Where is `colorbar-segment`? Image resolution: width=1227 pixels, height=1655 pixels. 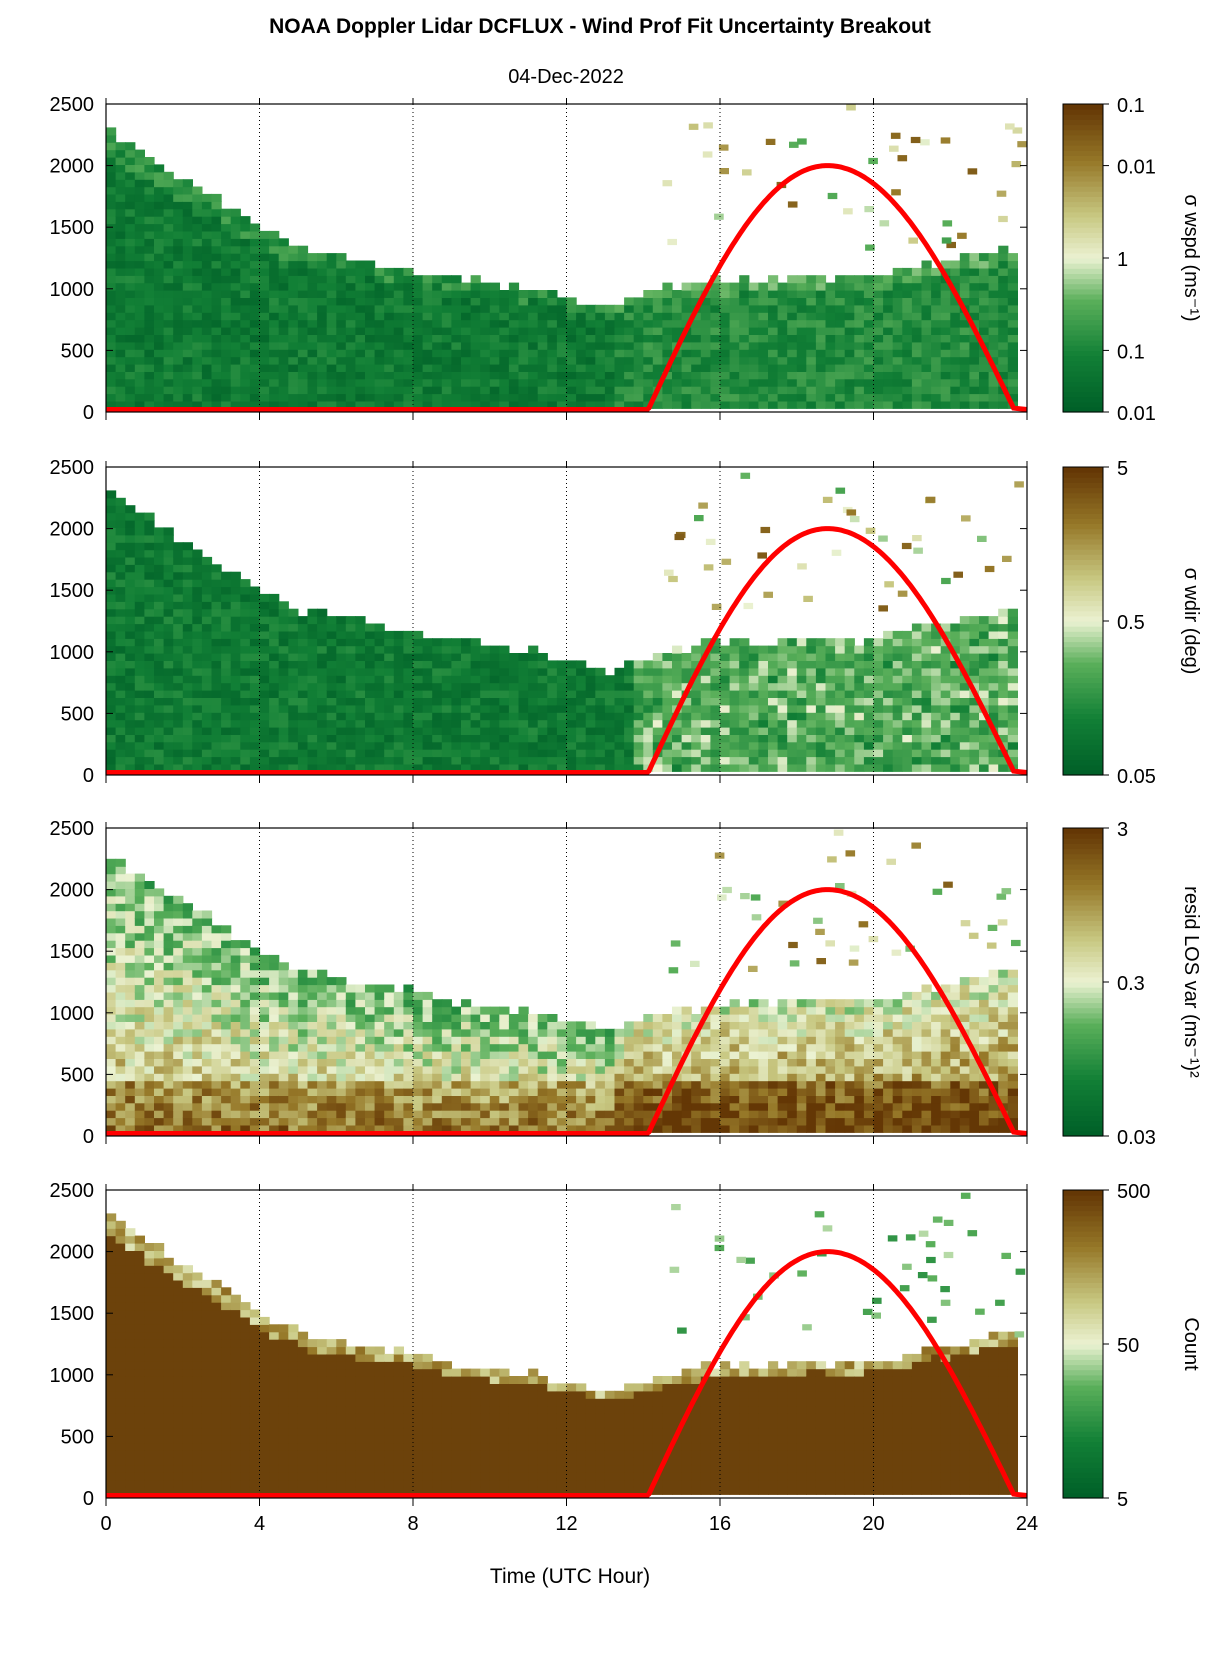 colorbar-segment is located at coordinates (1083, 178).